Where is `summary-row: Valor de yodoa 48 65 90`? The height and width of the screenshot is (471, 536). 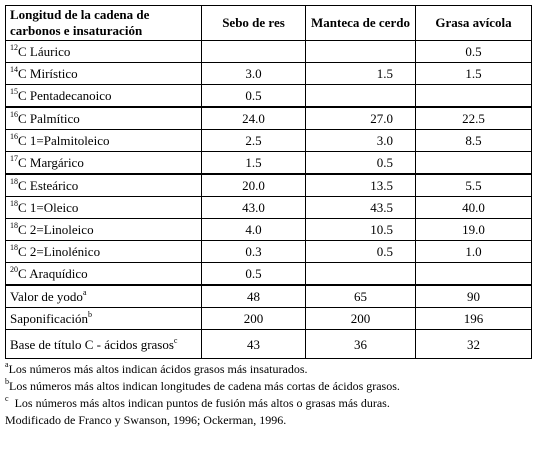
summary-row: Valor de yodoa 48 65 90 is located at coordinates (268, 296).